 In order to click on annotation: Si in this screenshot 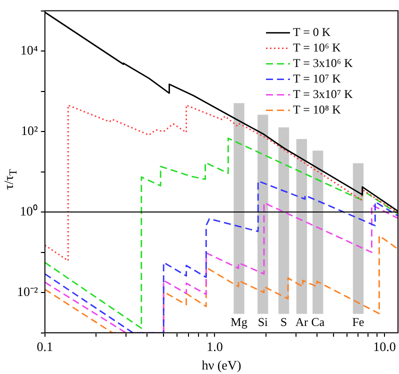, I will do `click(263, 321)`.